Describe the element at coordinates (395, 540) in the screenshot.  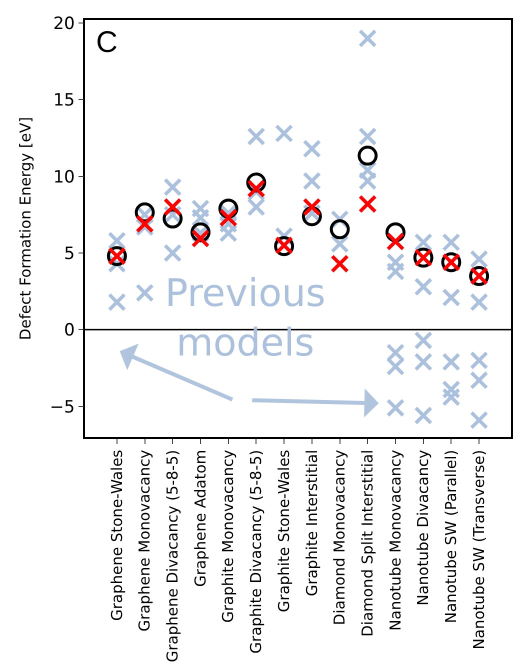
I see `x-tick-label: Nanotube Monovacancy` at that location.